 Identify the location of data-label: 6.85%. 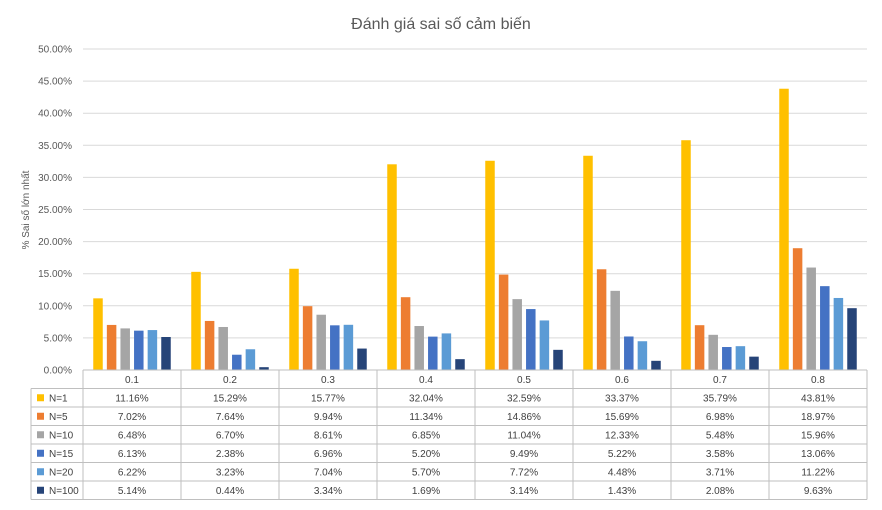
(426, 436).